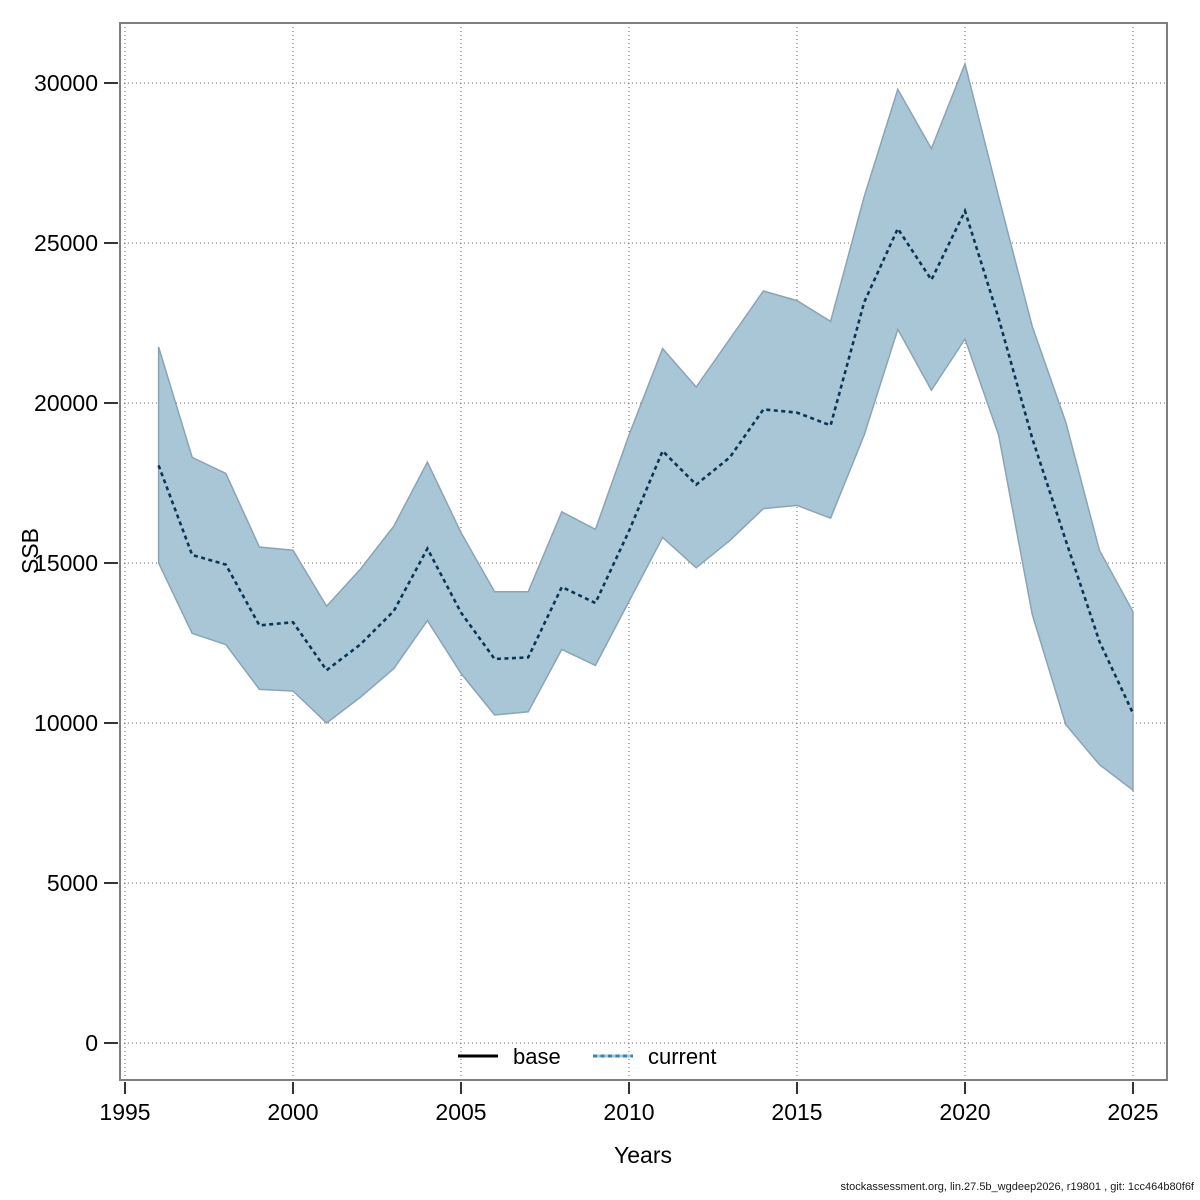 Image resolution: width=1200 pixels, height=1200 pixels. Describe the element at coordinates (66, 243) in the screenshot. I see `y-tick-label: 25000` at that location.